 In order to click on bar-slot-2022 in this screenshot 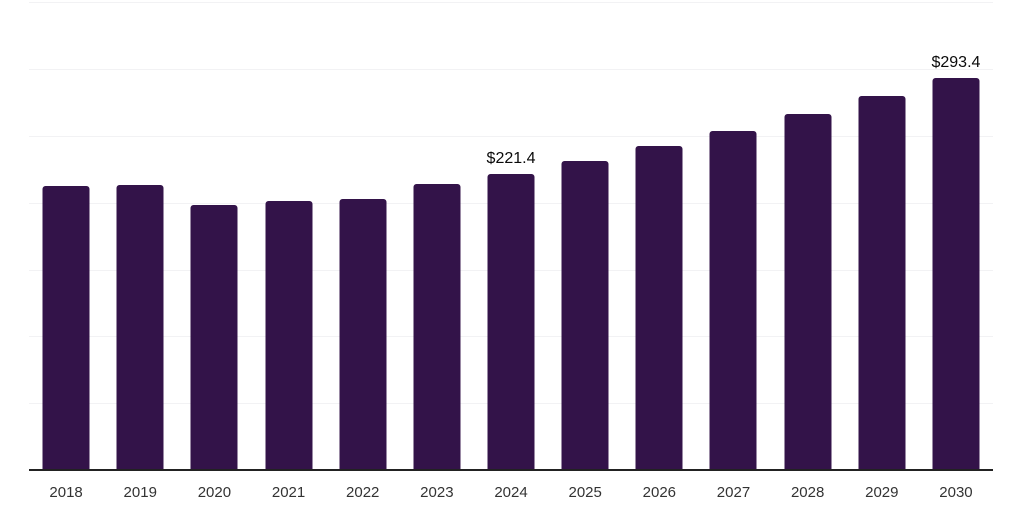, I will do `click(363, 235)`.